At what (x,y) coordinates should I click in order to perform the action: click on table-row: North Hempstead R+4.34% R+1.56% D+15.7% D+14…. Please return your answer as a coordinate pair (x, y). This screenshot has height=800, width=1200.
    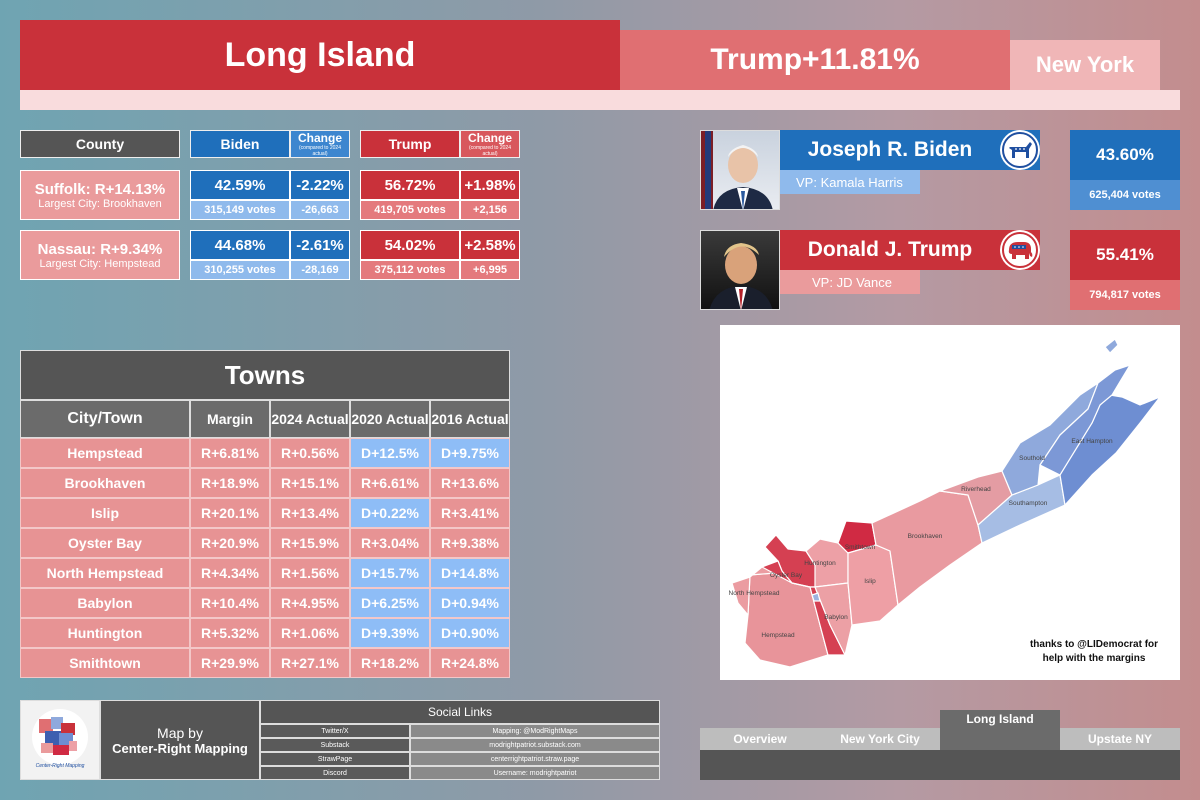
    Looking at the image, I should click on (265, 573).